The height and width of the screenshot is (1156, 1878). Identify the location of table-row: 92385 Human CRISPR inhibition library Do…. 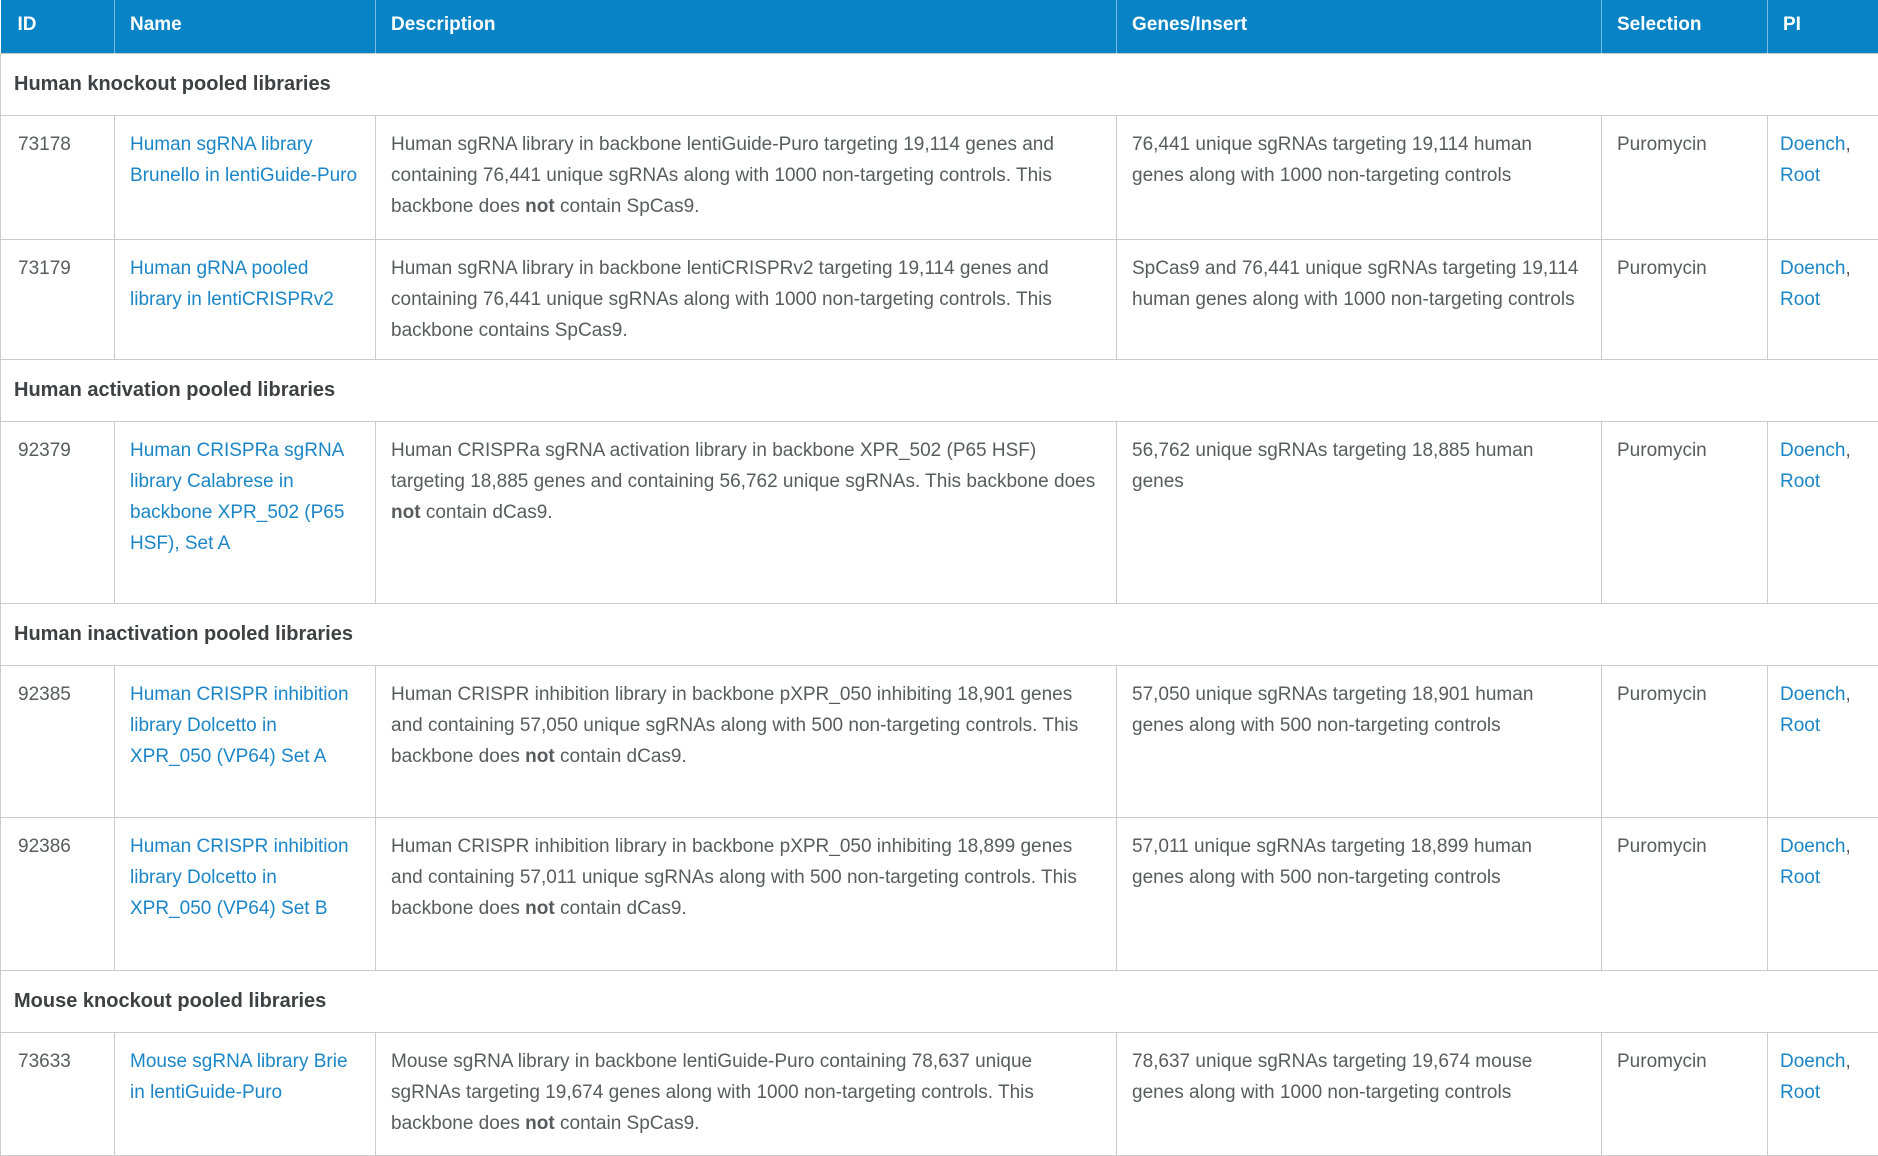
(939, 741).